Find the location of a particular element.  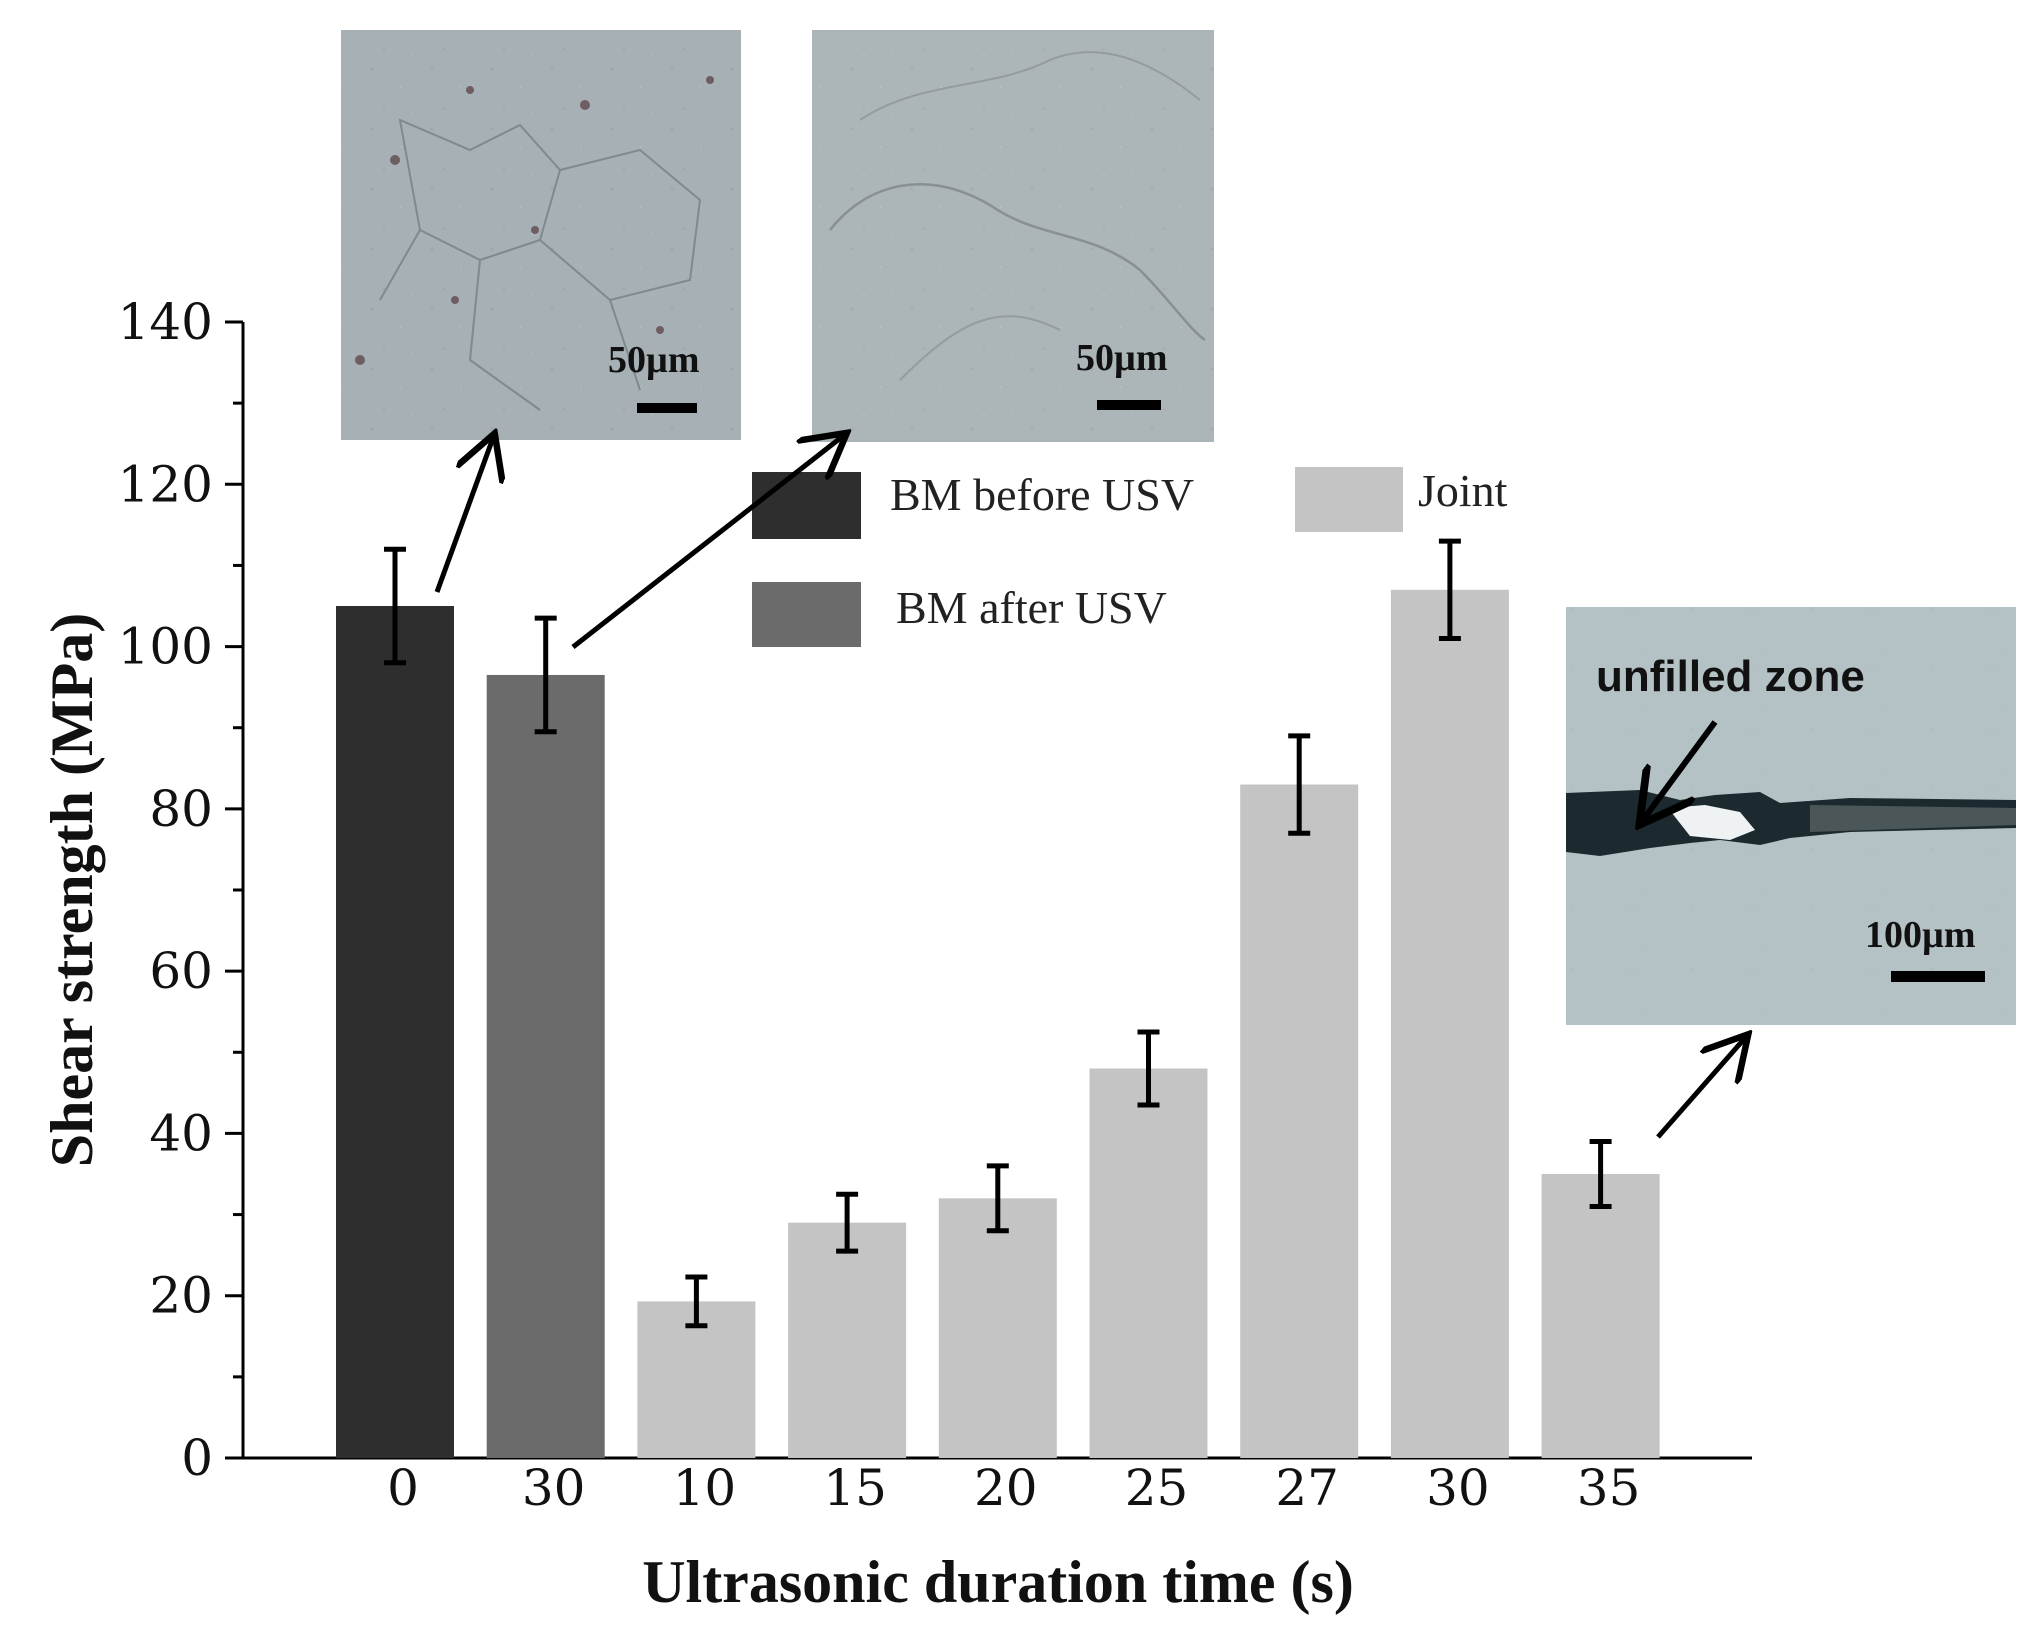

x-tick-label: 27 is located at coordinates (1307, 1488).